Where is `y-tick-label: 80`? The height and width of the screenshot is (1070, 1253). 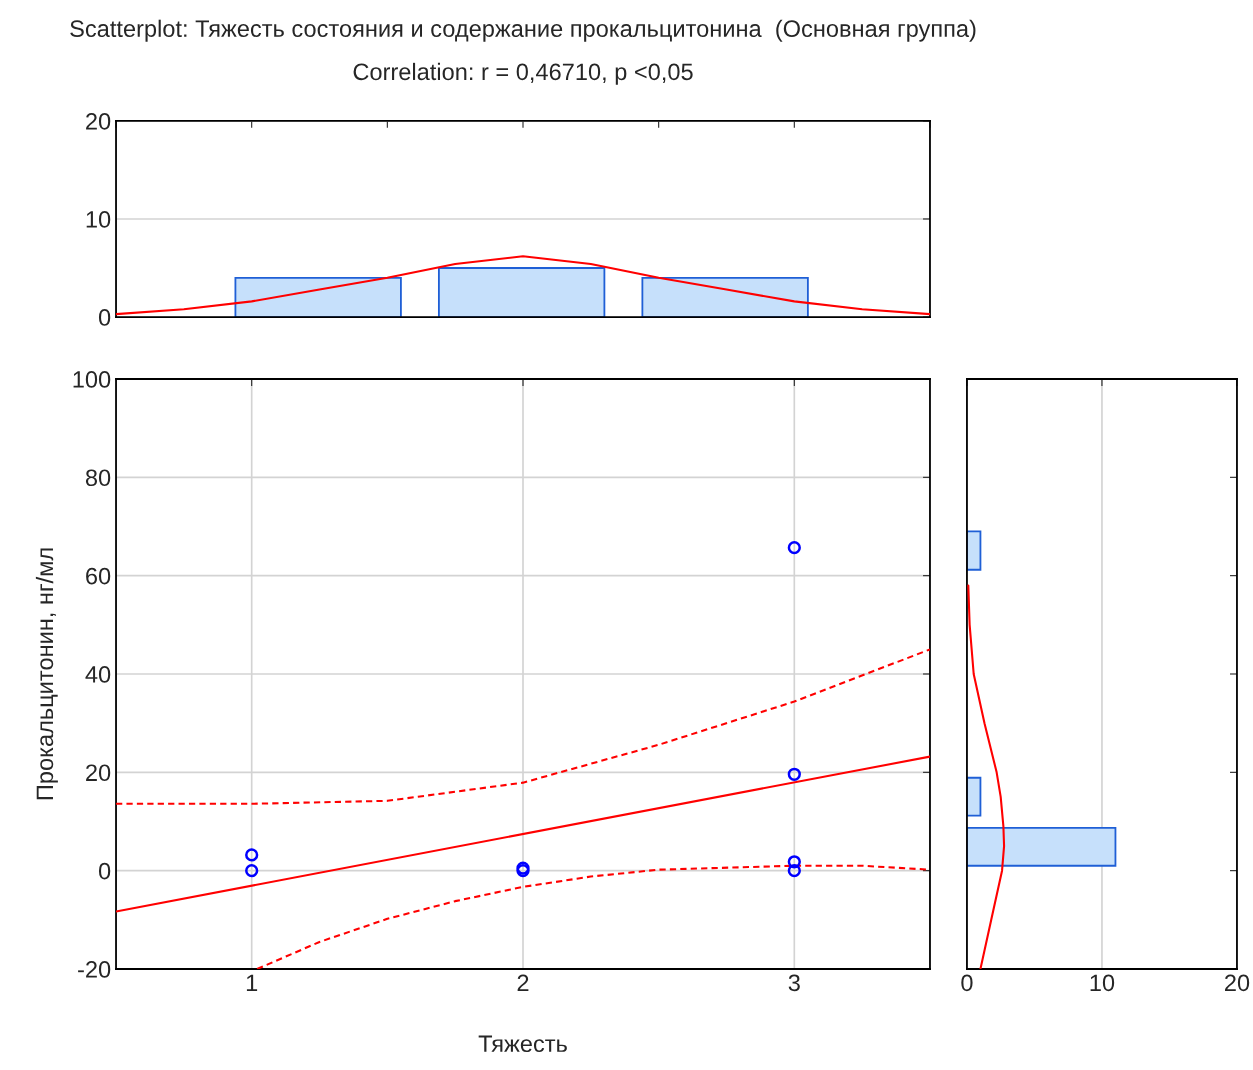
y-tick-label: 80 is located at coordinates (98, 478).